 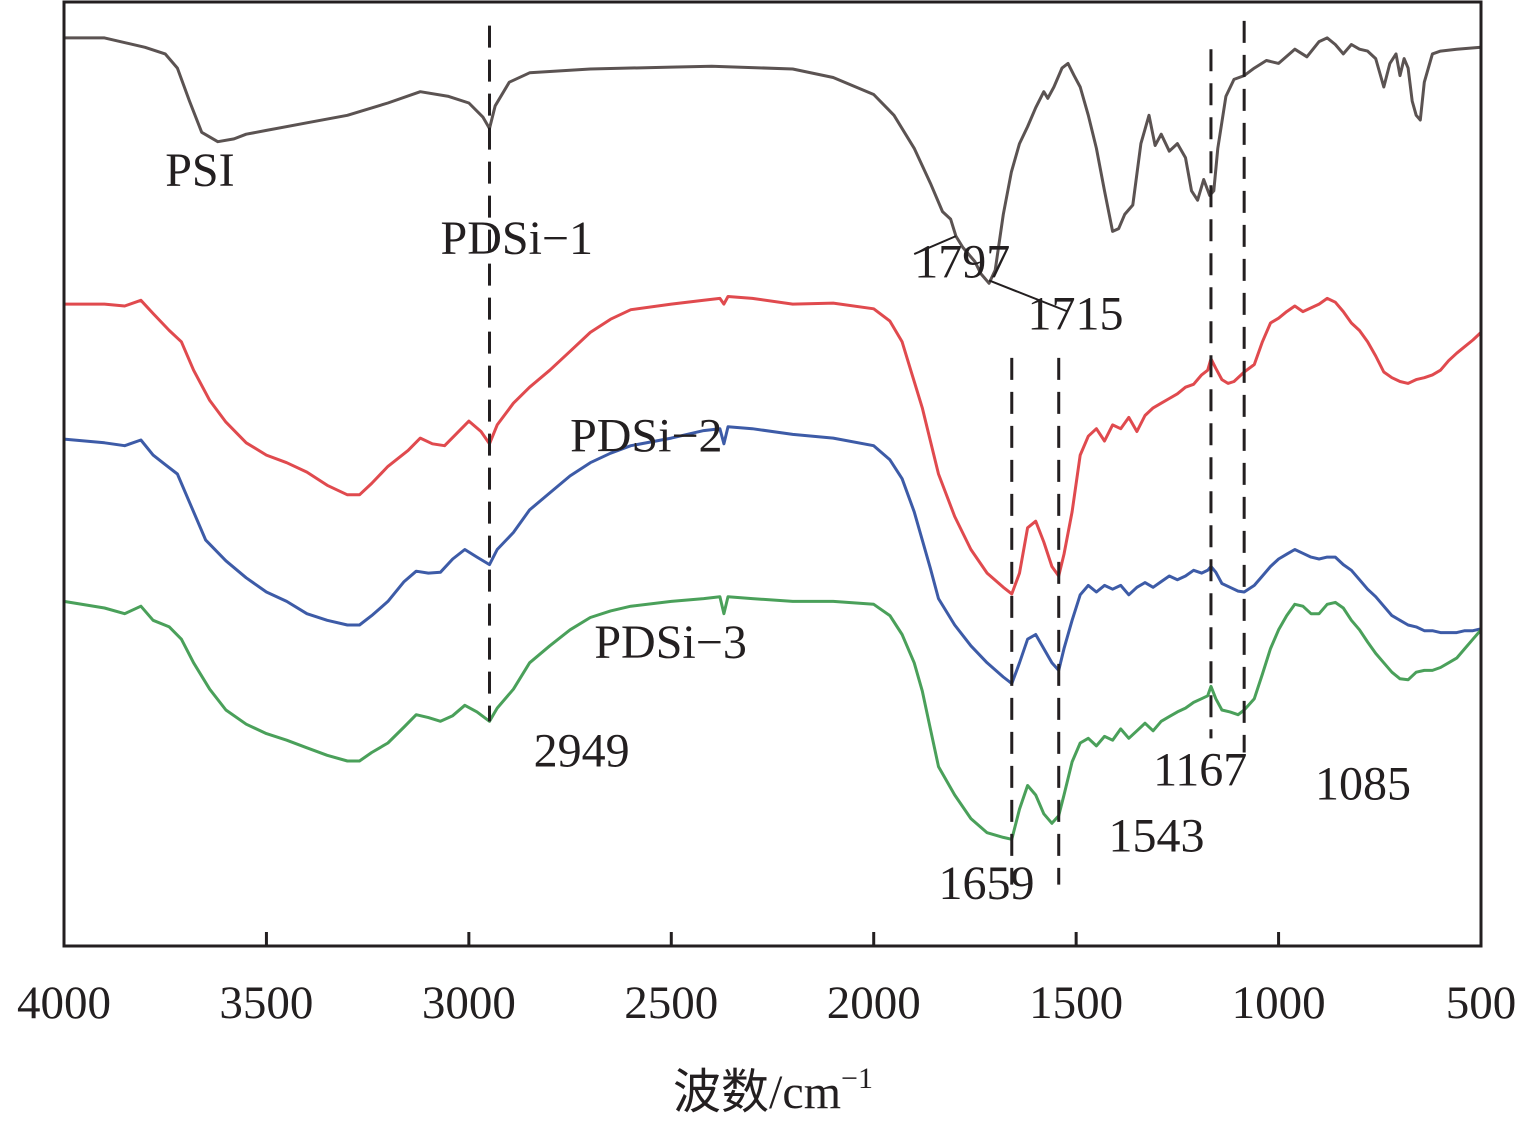 I want to click on series-label-pdsi-2: PDSi−2, so click(x=646, y=435).